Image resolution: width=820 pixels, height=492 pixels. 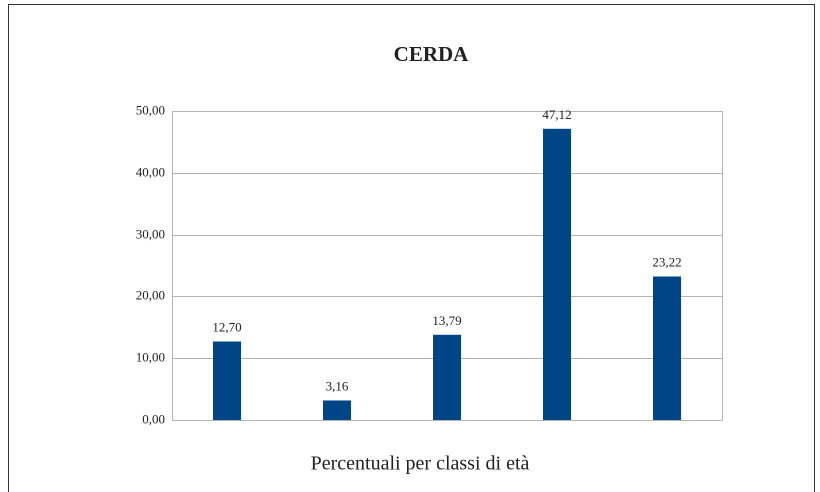 I want to click on y-tick-label: 20,00, so click(x=150, y=294).